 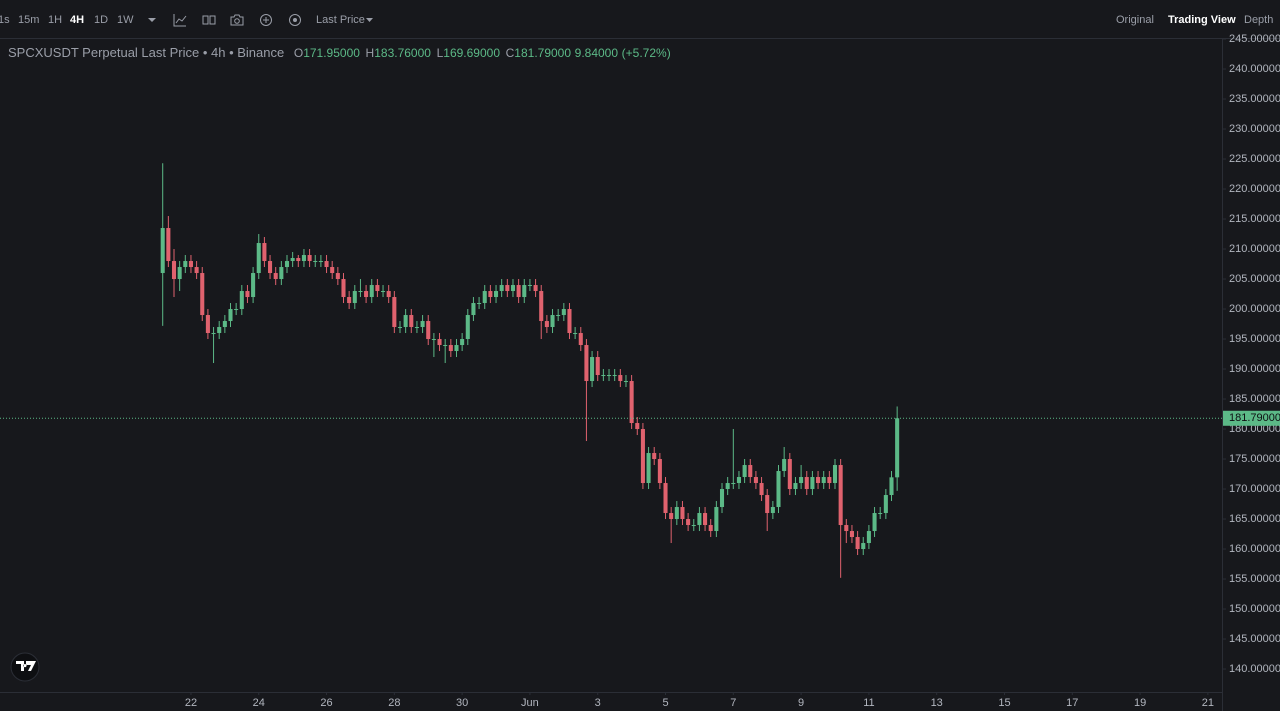 What do you see at coordinates (5, 20) in the screenshot?
I see `interval: 1s` at bounding box center [5, 20].